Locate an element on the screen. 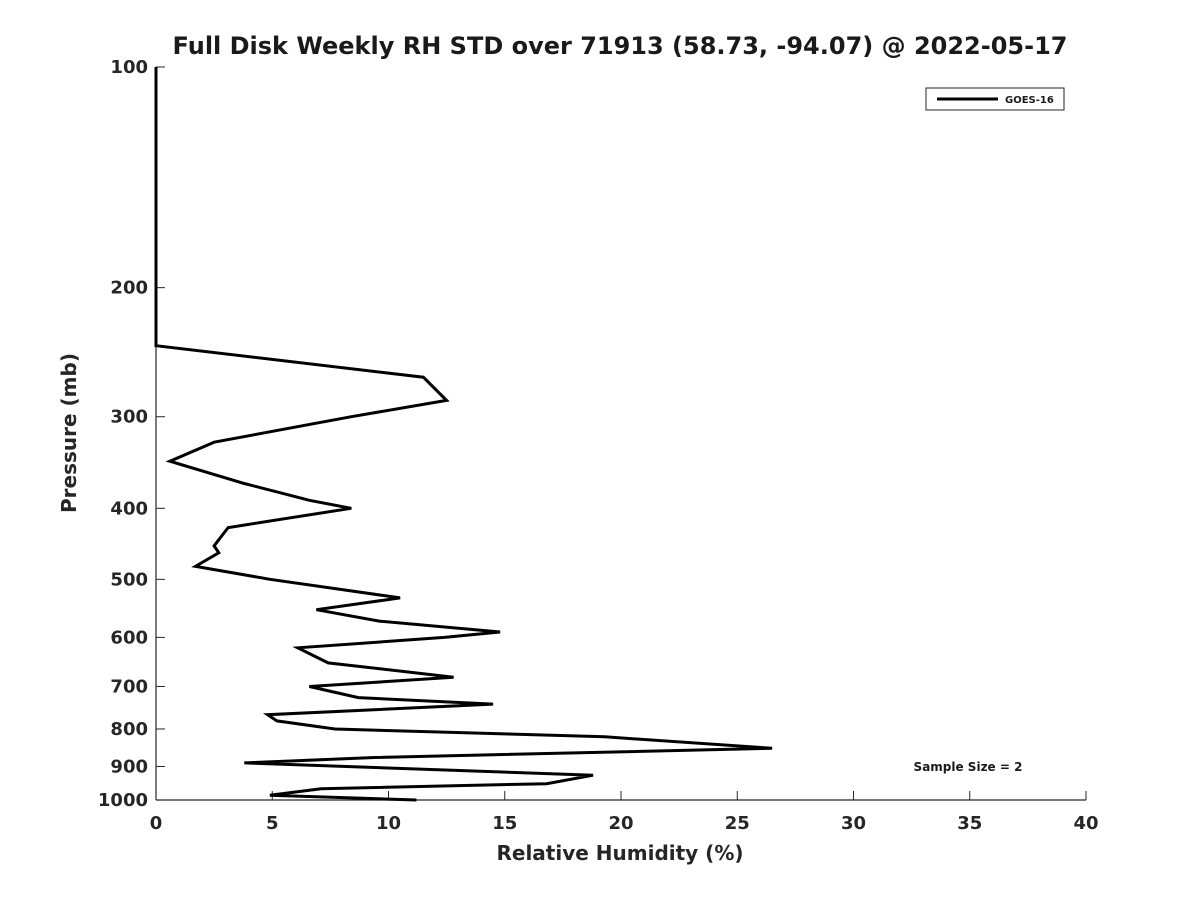 This screenshot has width=1200, height=900. y-tick-label: 500 is located at coordinates (129, 579).